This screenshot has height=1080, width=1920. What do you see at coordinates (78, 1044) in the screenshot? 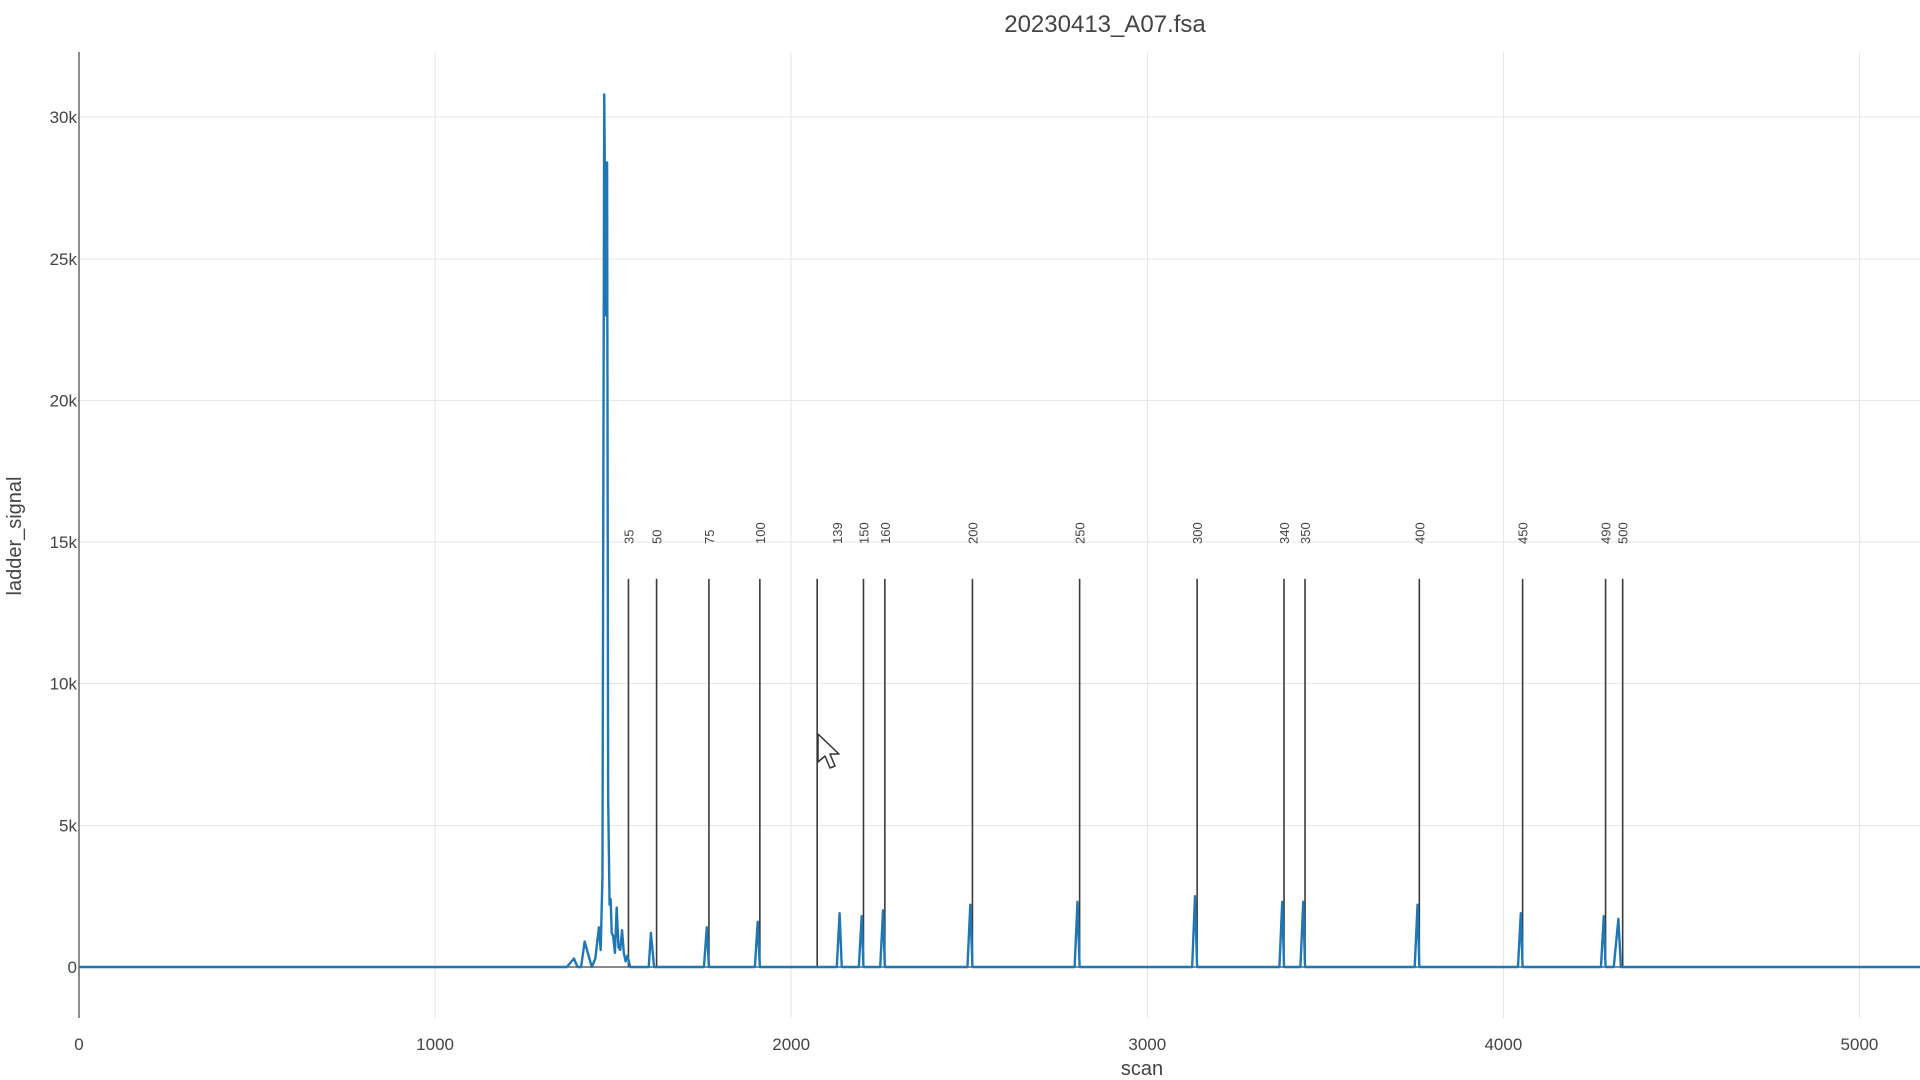
I see `x-tick-label: 0` at bounding box center [78, 1044].